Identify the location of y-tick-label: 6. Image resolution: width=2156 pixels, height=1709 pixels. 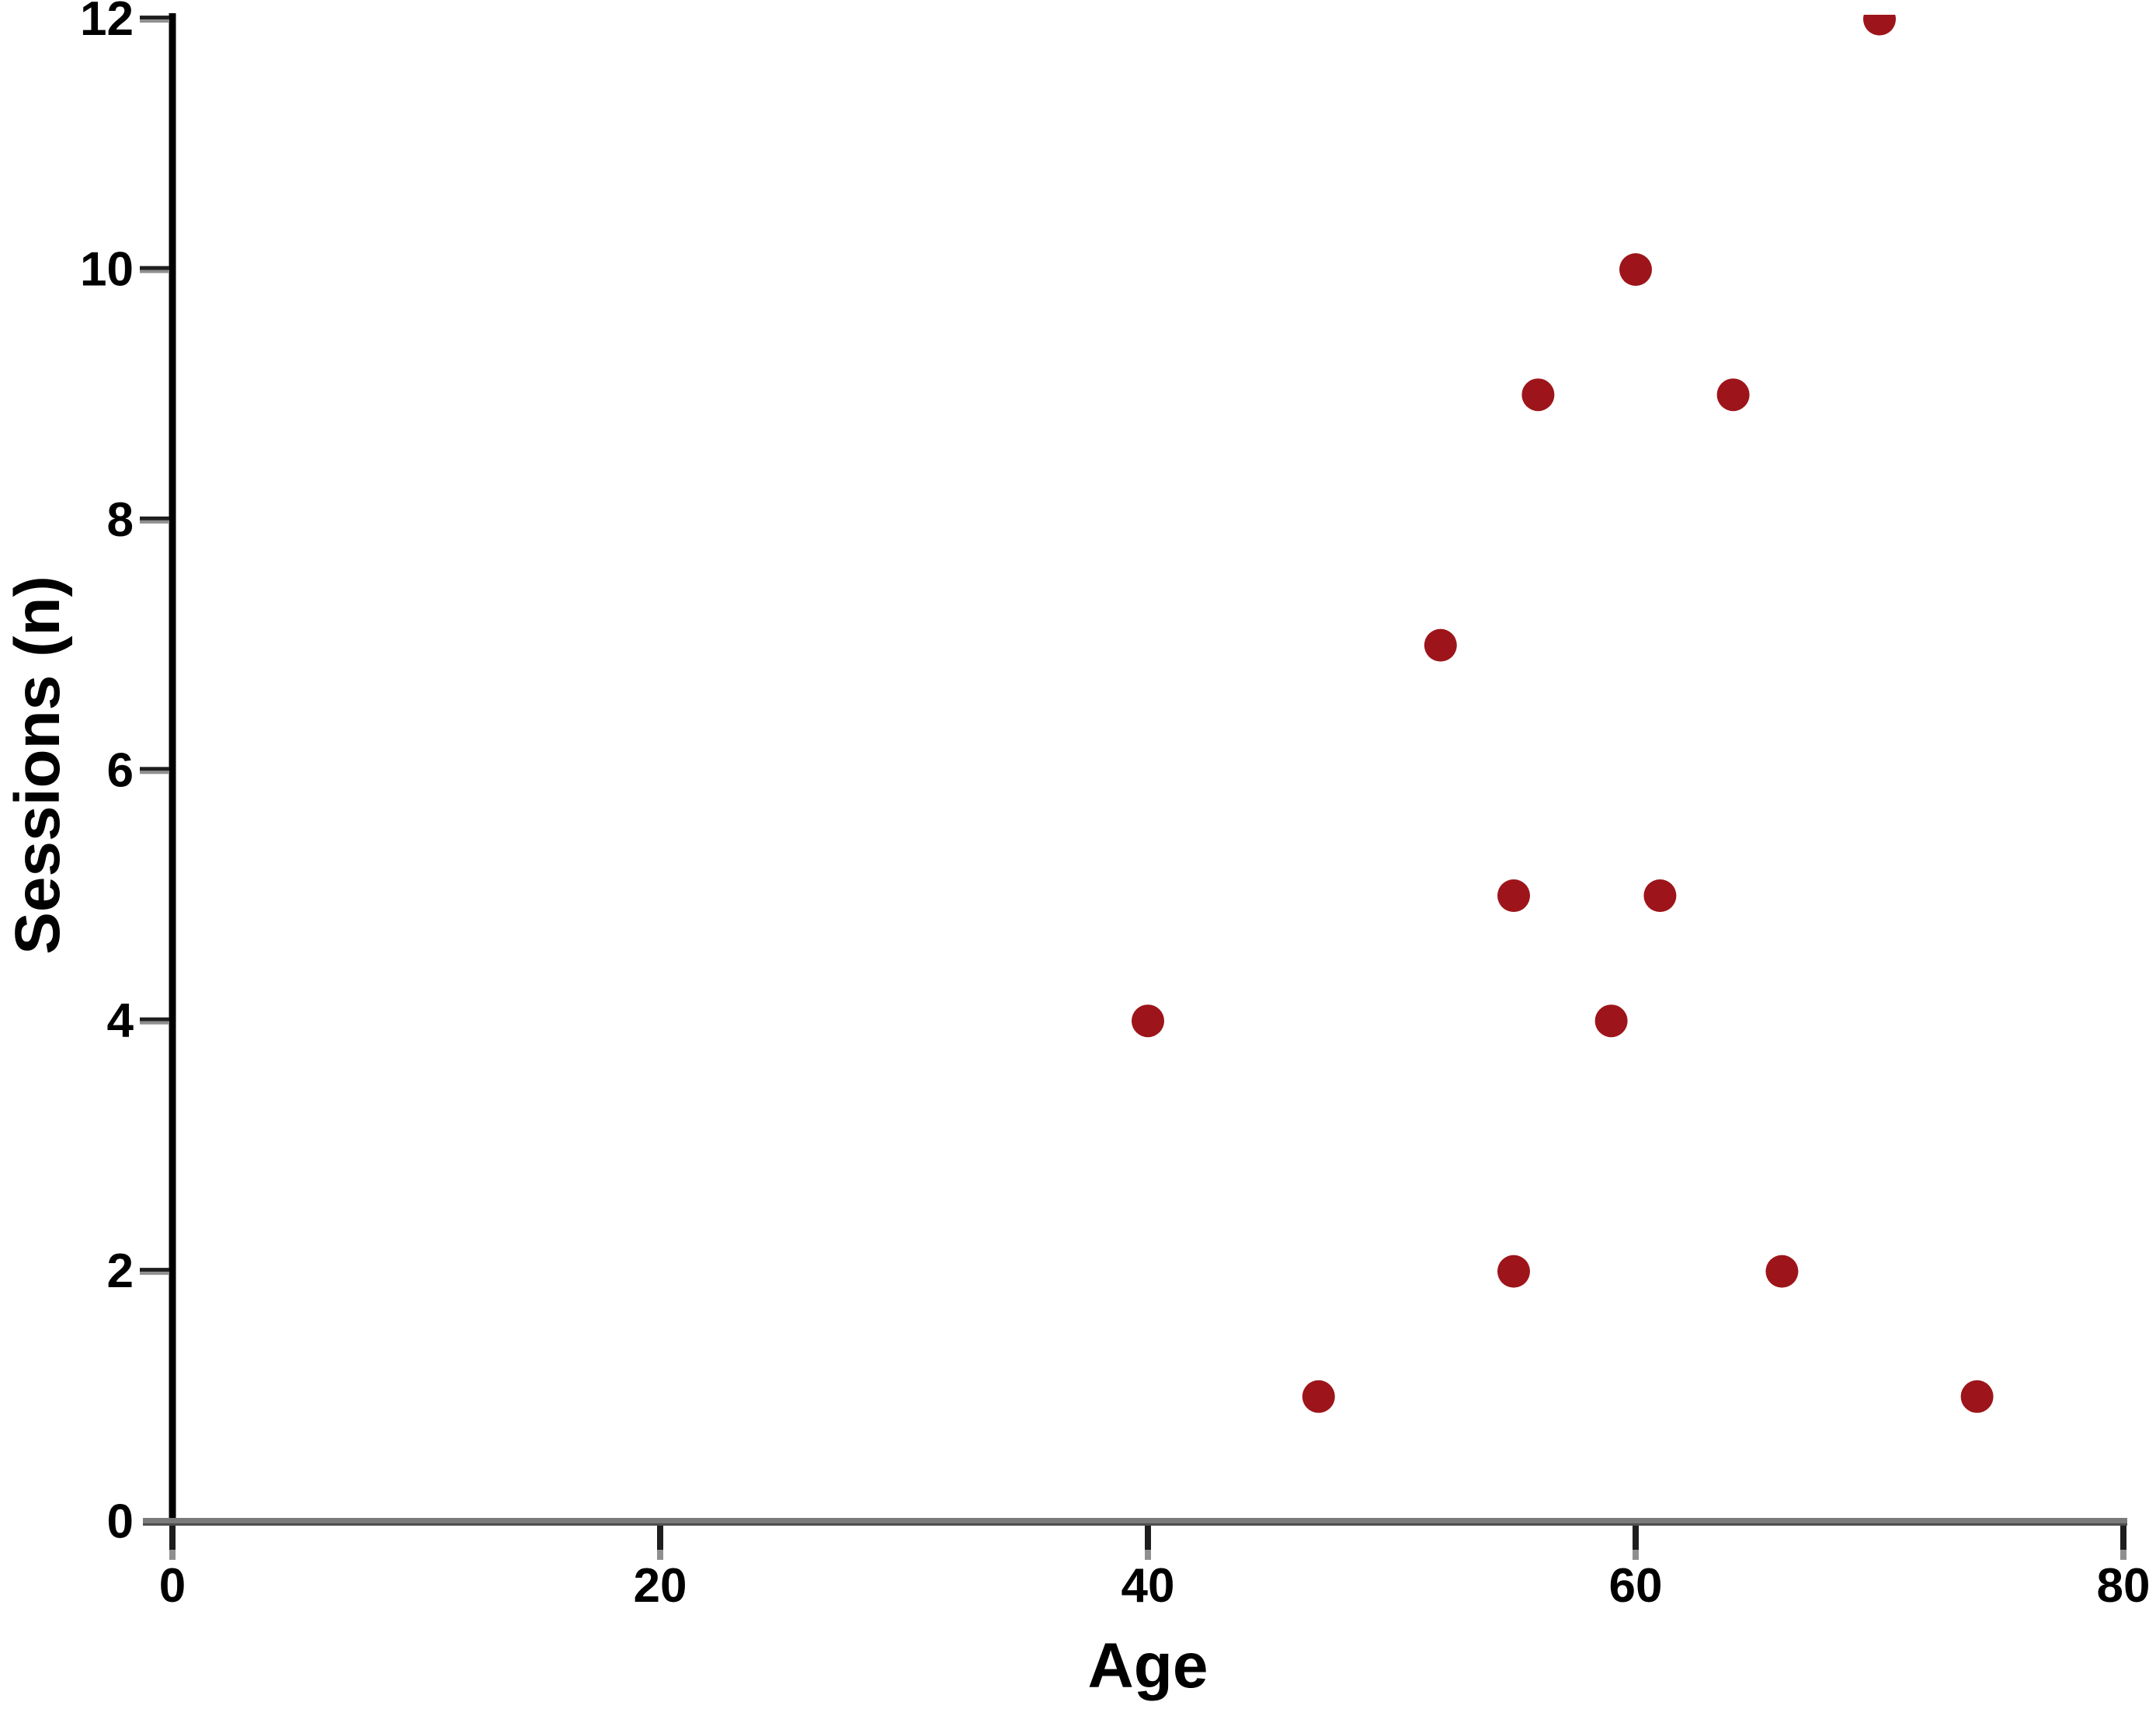
(120, 770).